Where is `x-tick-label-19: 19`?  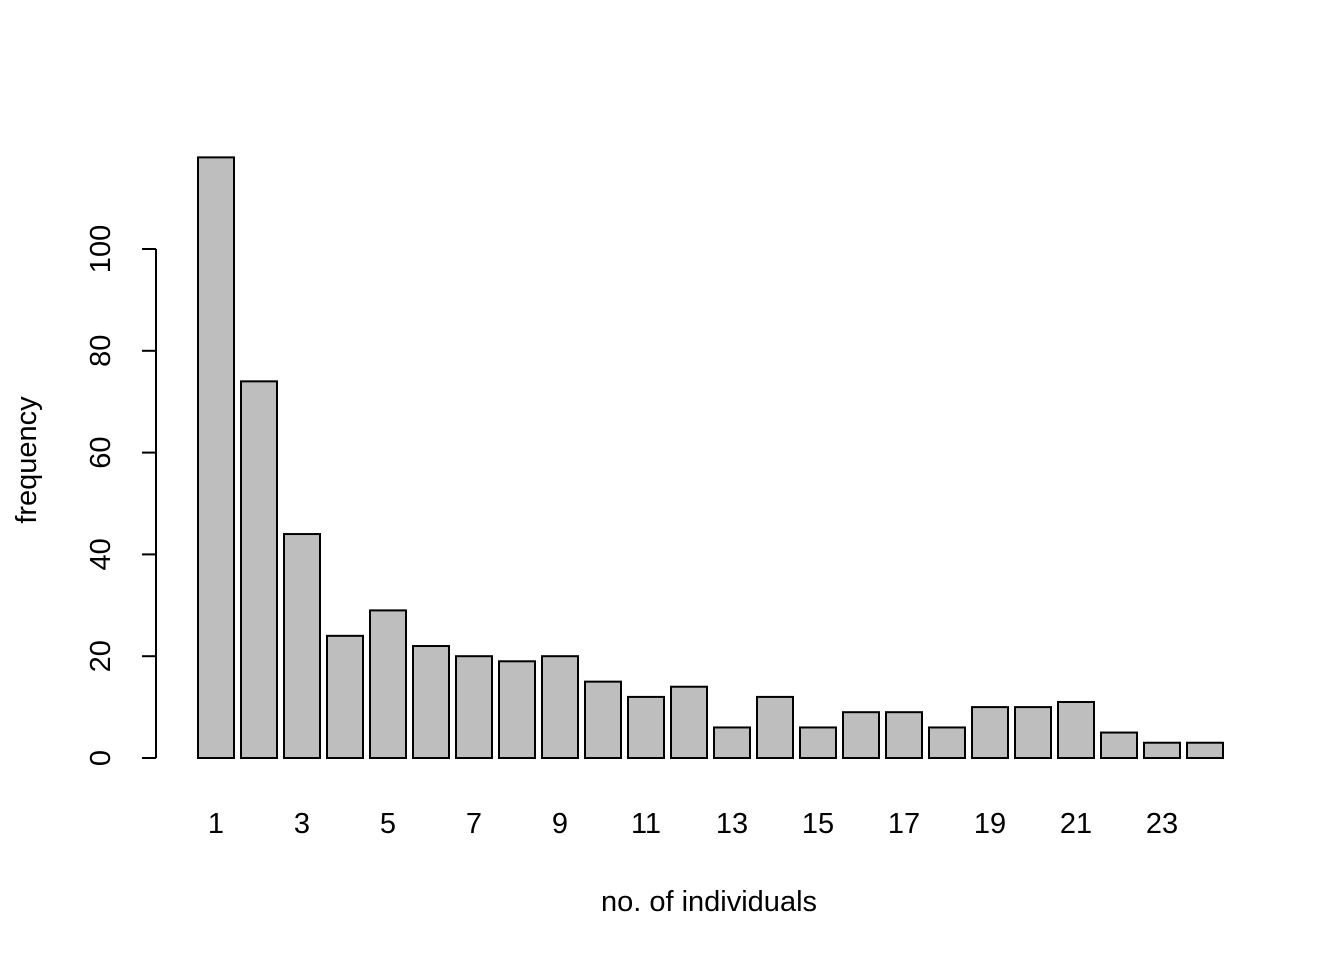 x-tick-label-19: 19 is located at coordinates (990, 824).